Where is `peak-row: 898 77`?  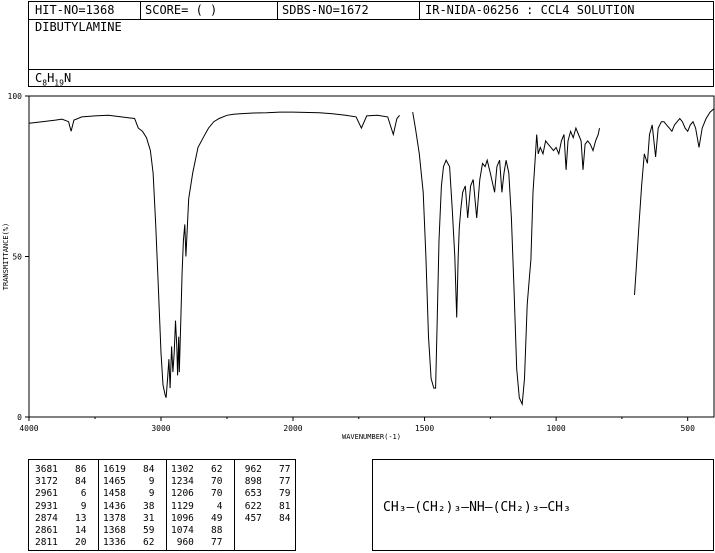
peak-row: 898 77 is located at coordinates (265, 482).